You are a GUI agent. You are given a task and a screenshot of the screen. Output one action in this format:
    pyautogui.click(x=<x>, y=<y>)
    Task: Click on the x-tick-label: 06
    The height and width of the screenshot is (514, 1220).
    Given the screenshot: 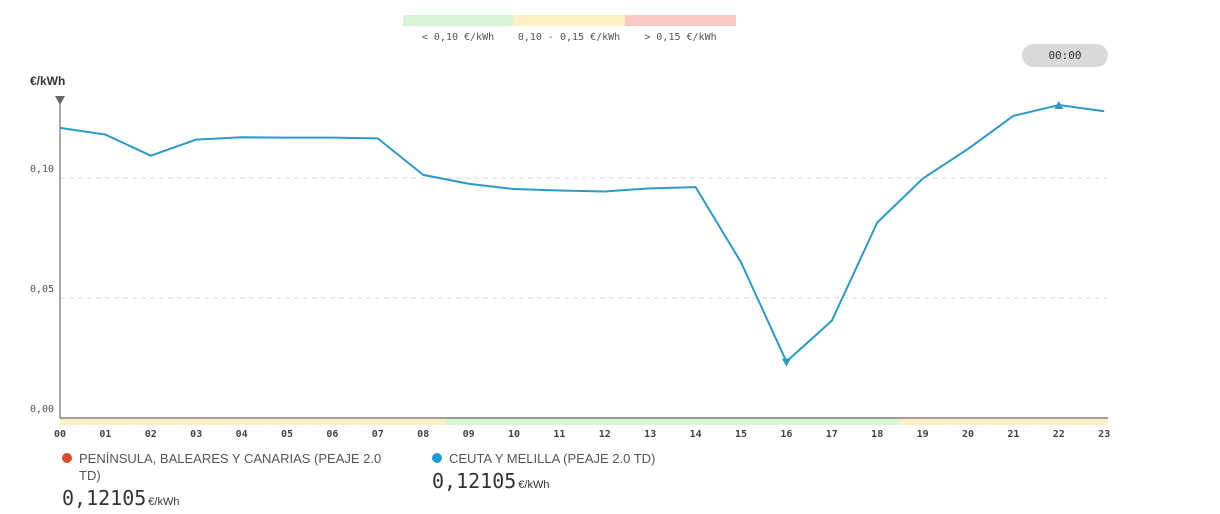 What is the action you would take?
    pyautogui.click(x=332, y=434)
    